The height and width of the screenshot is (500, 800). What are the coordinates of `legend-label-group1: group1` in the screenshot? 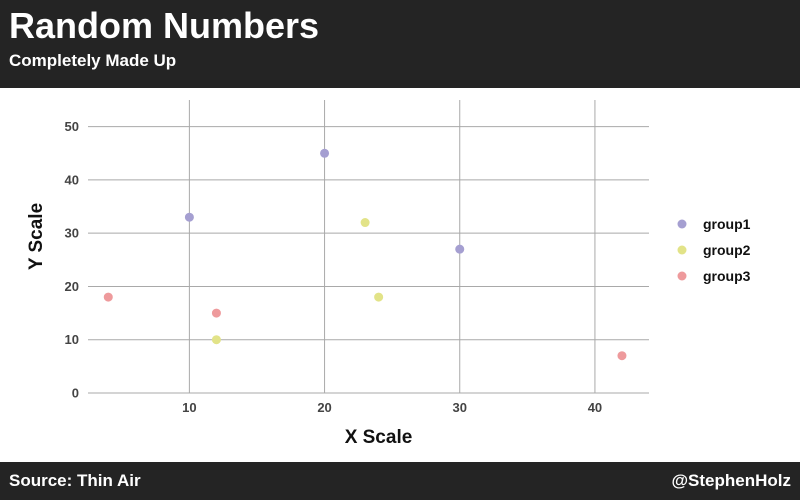 It's located at (727, 224).